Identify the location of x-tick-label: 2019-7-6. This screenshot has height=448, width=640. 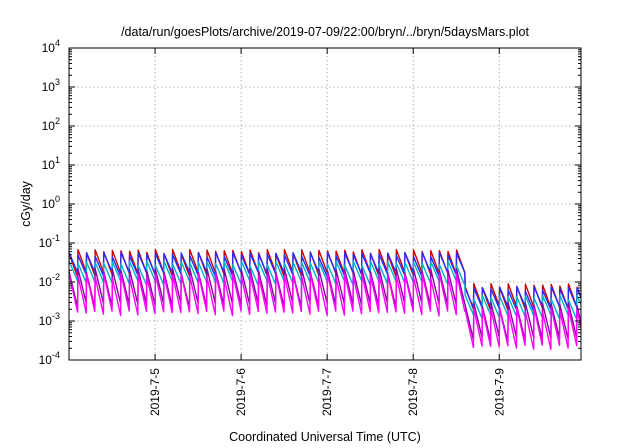
(241, 392).